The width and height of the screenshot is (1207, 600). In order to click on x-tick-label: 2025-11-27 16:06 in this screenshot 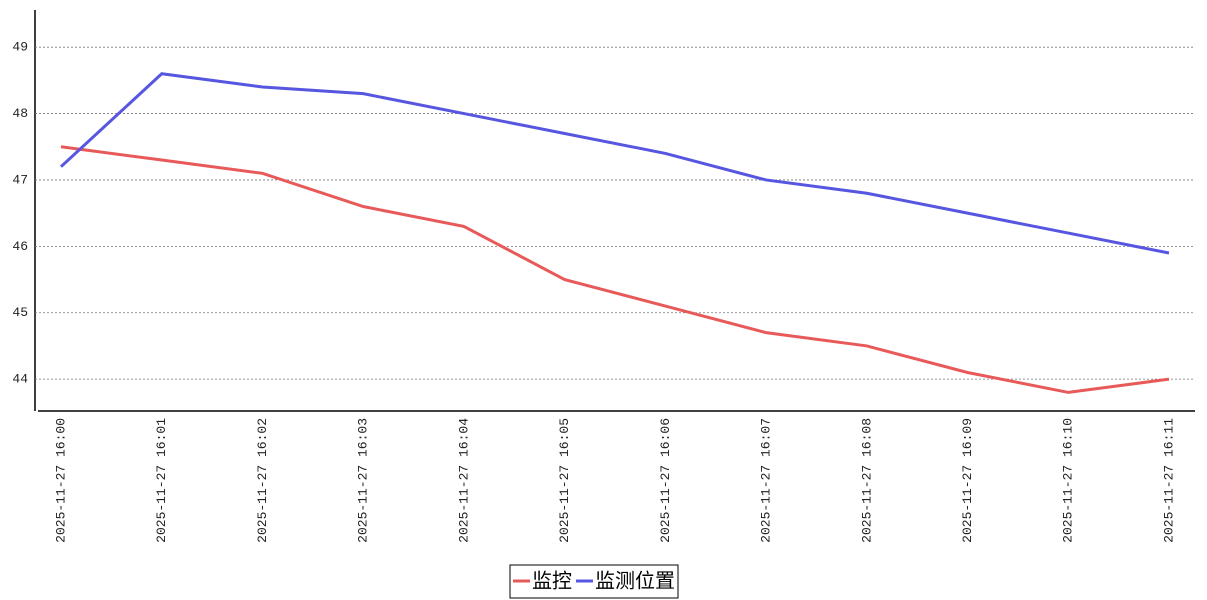, I will do `click(665, 480)`.